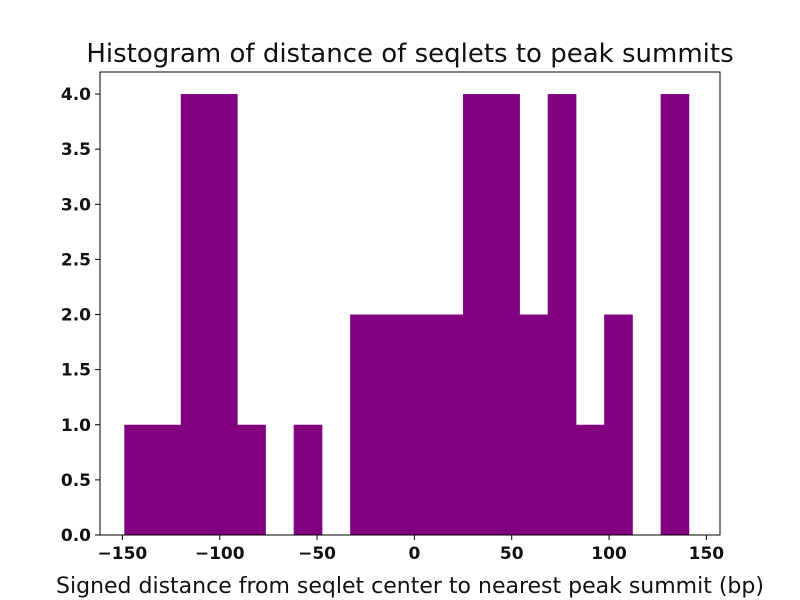  I want to click on y-tick-label: 1.0, so click(76, 426).